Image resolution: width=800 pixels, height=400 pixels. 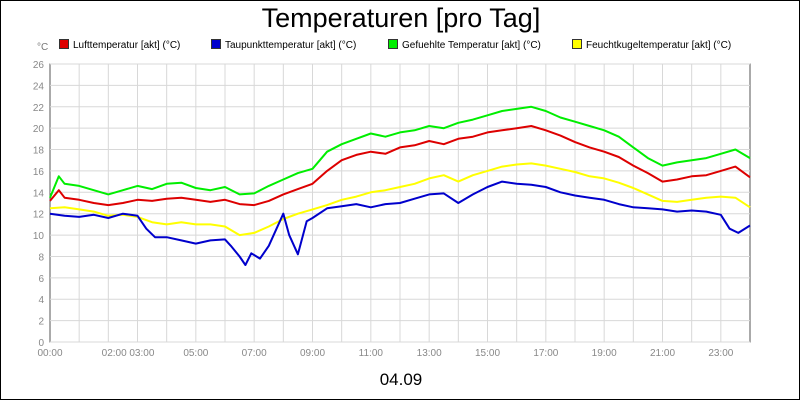 What do you see at coordinates (114, 353) in the screenshot?
I see `x-tick-label: 02:00` at bounding box center [114, 353].